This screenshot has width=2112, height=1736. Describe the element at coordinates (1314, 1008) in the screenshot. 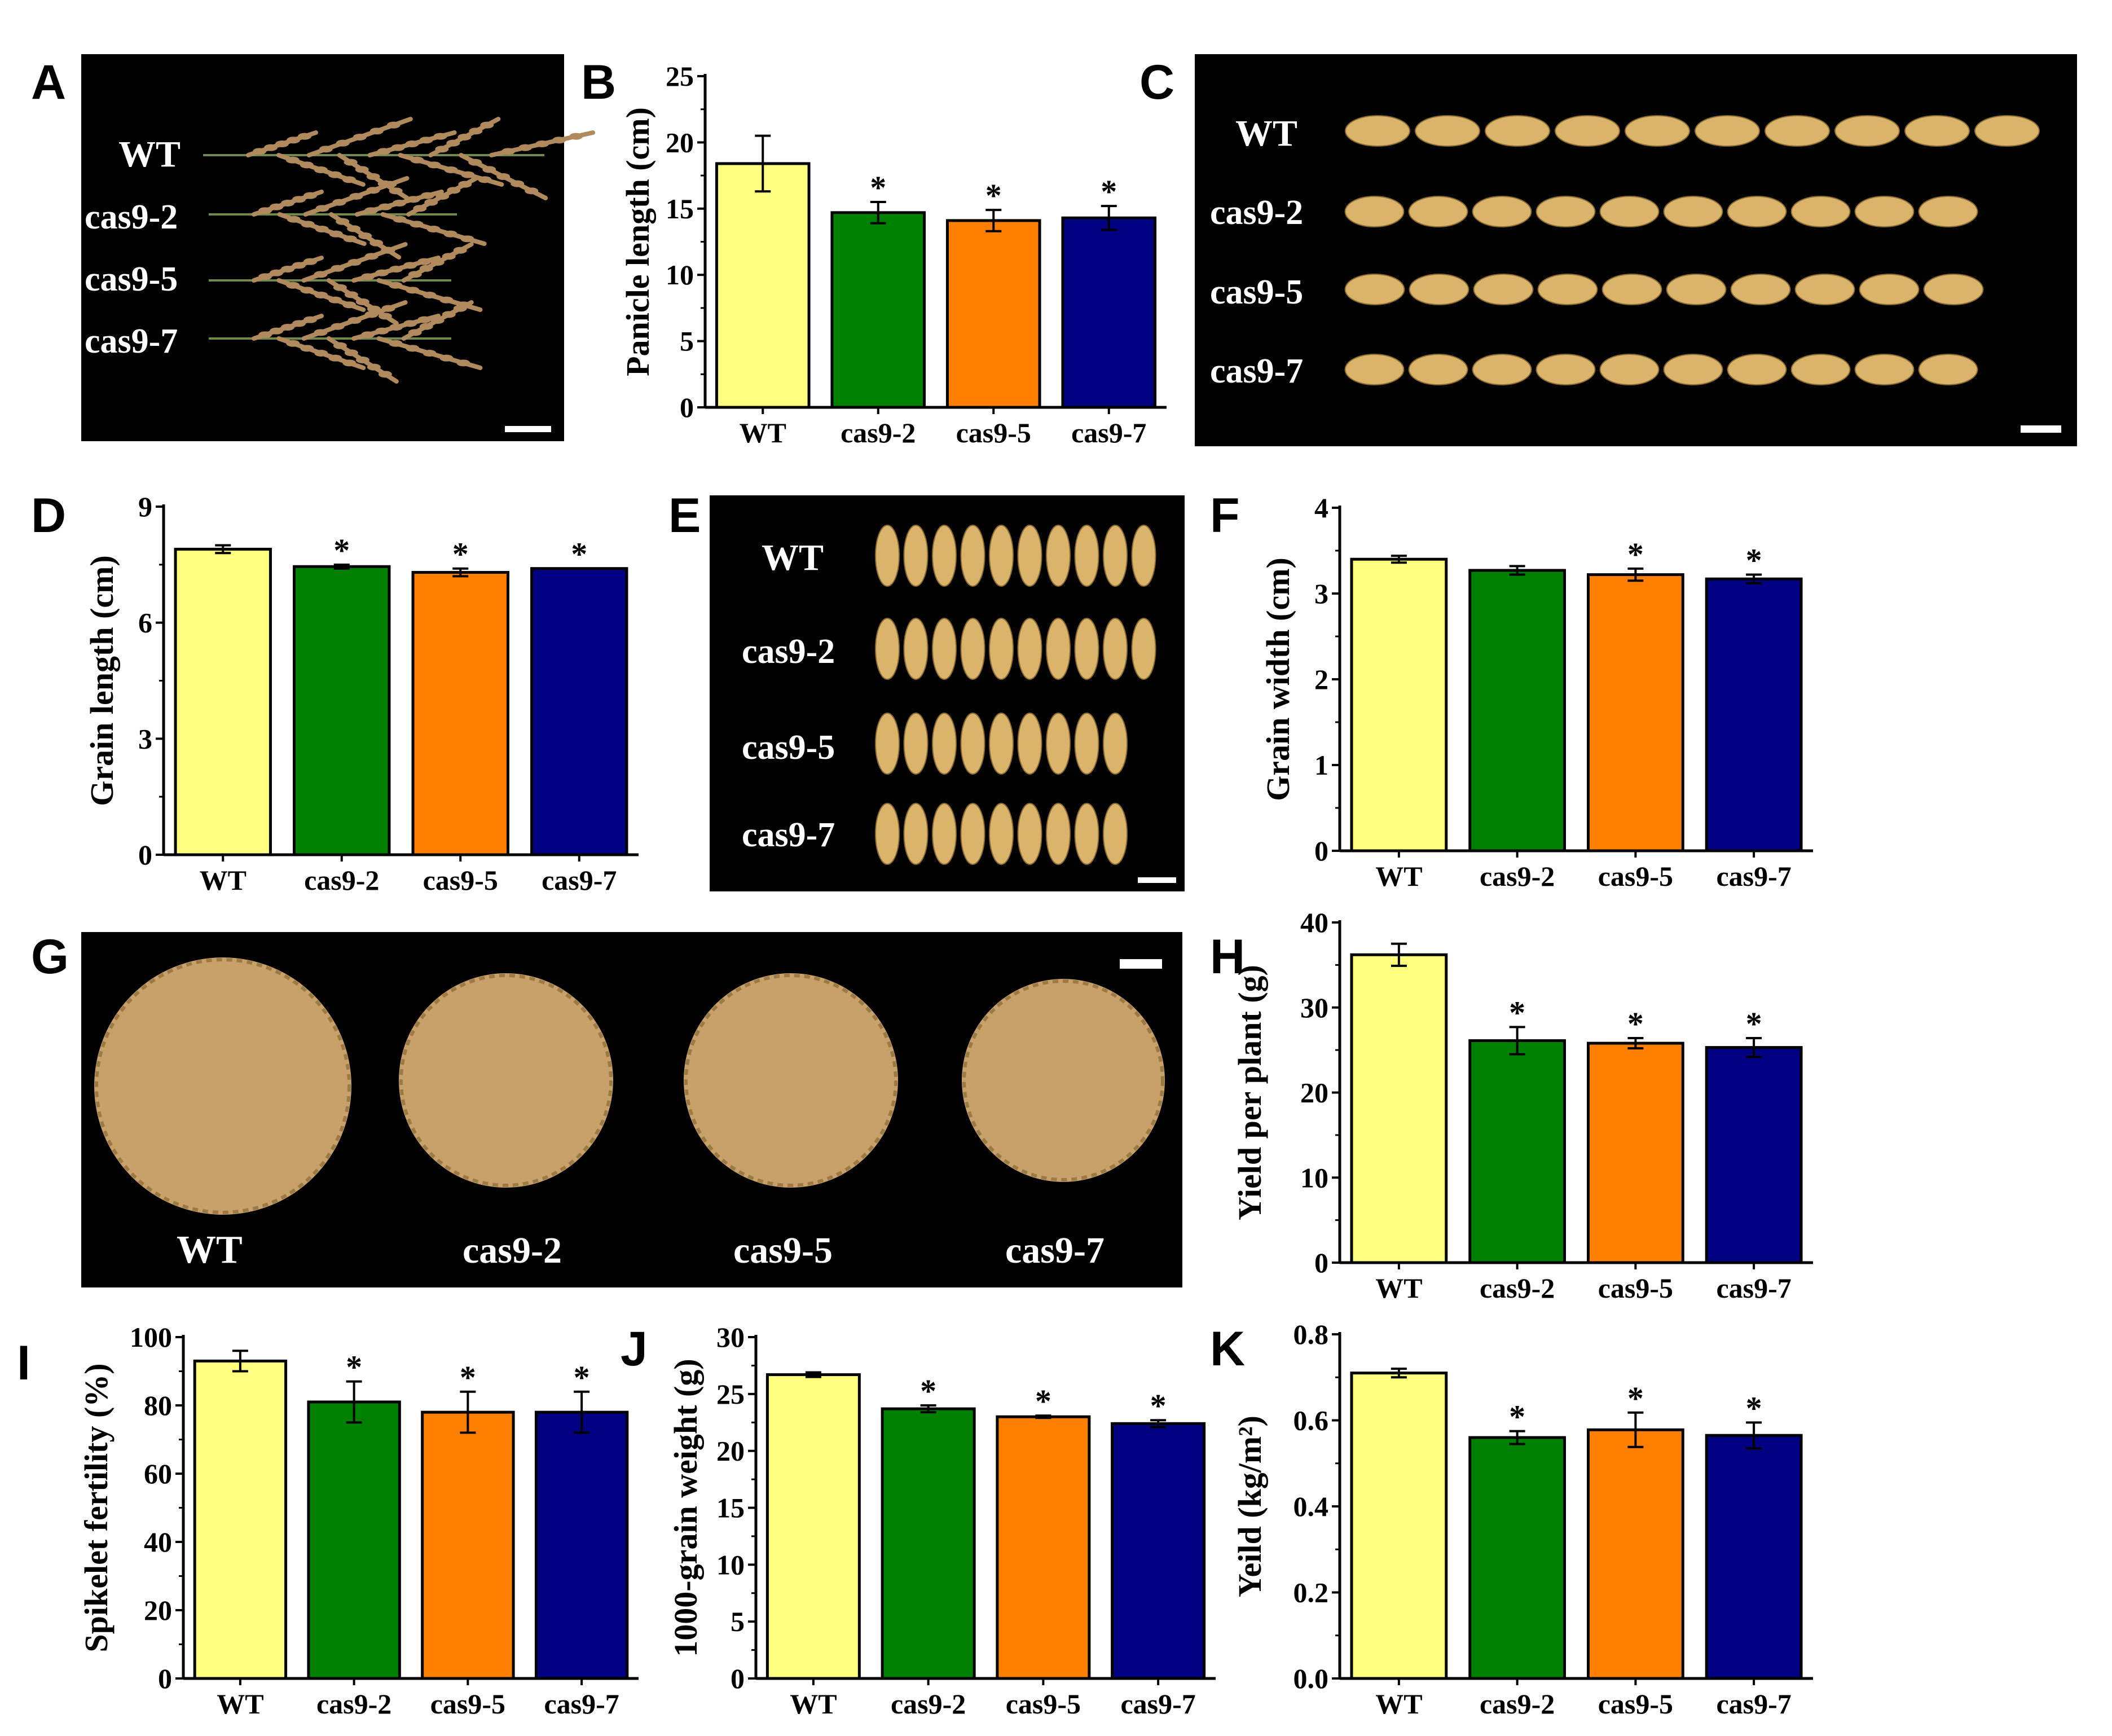

I see `y-tick-label: 30` at that location.